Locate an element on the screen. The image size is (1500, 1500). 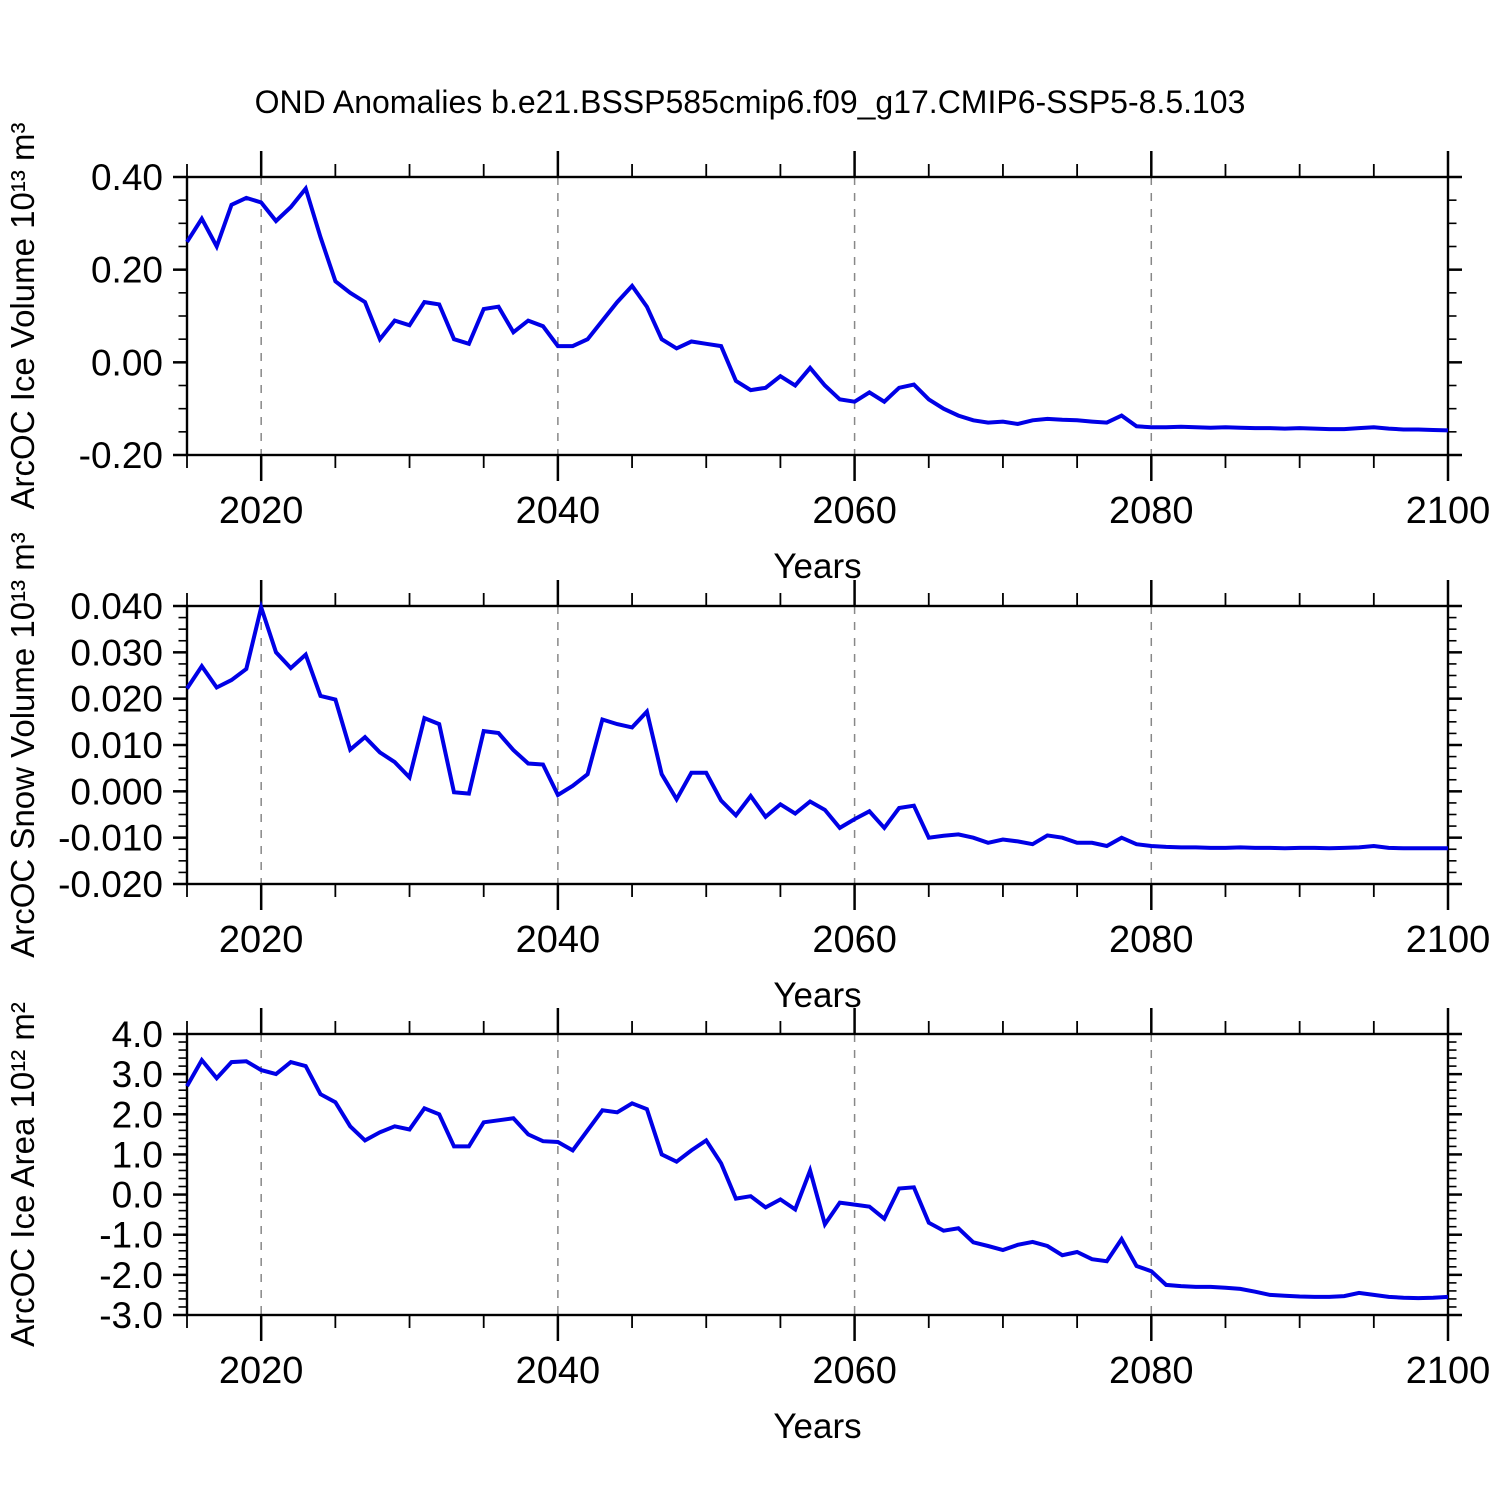
y-tick-label: -1.0 is located at coordinates (131, 1235).